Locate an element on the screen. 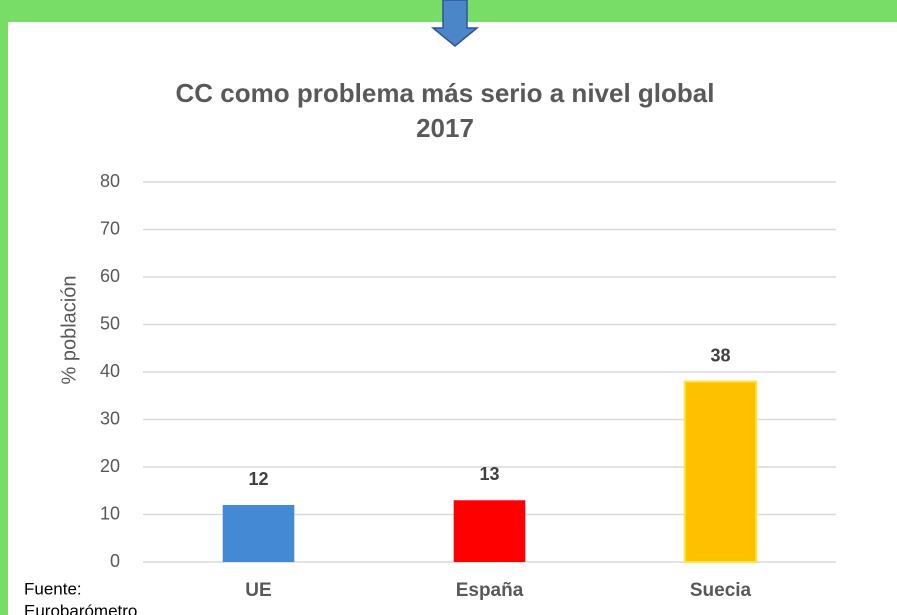  y-tick-label: 70 is located at coordinates (110, 228).